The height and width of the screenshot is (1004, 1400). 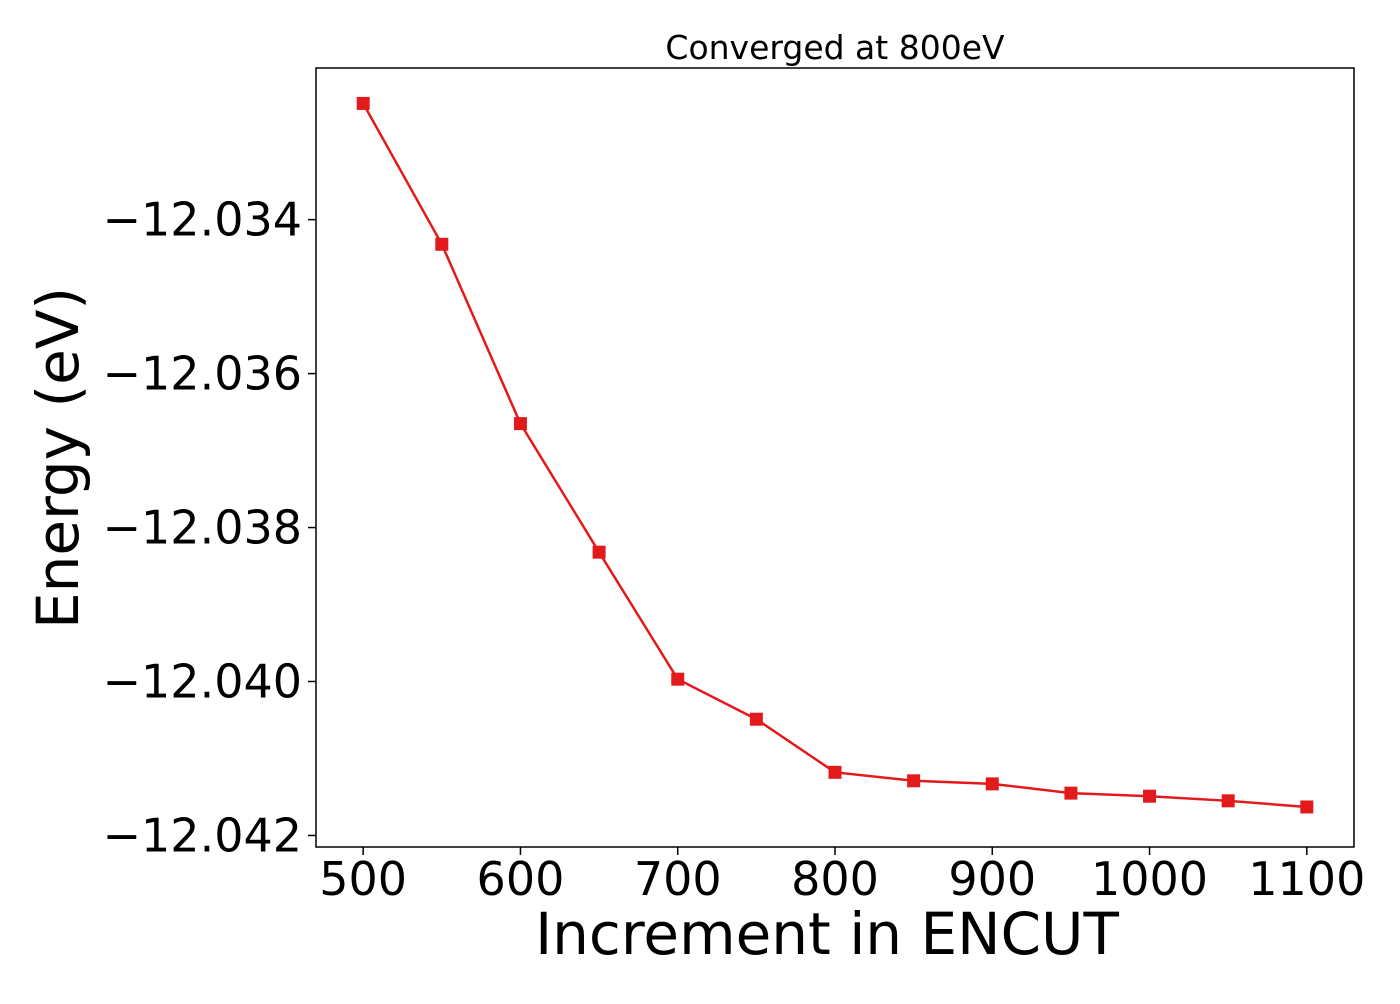 I want to click on x-axis: 500 600 700 800 900 1000 1100, so click(x=842, y=876).